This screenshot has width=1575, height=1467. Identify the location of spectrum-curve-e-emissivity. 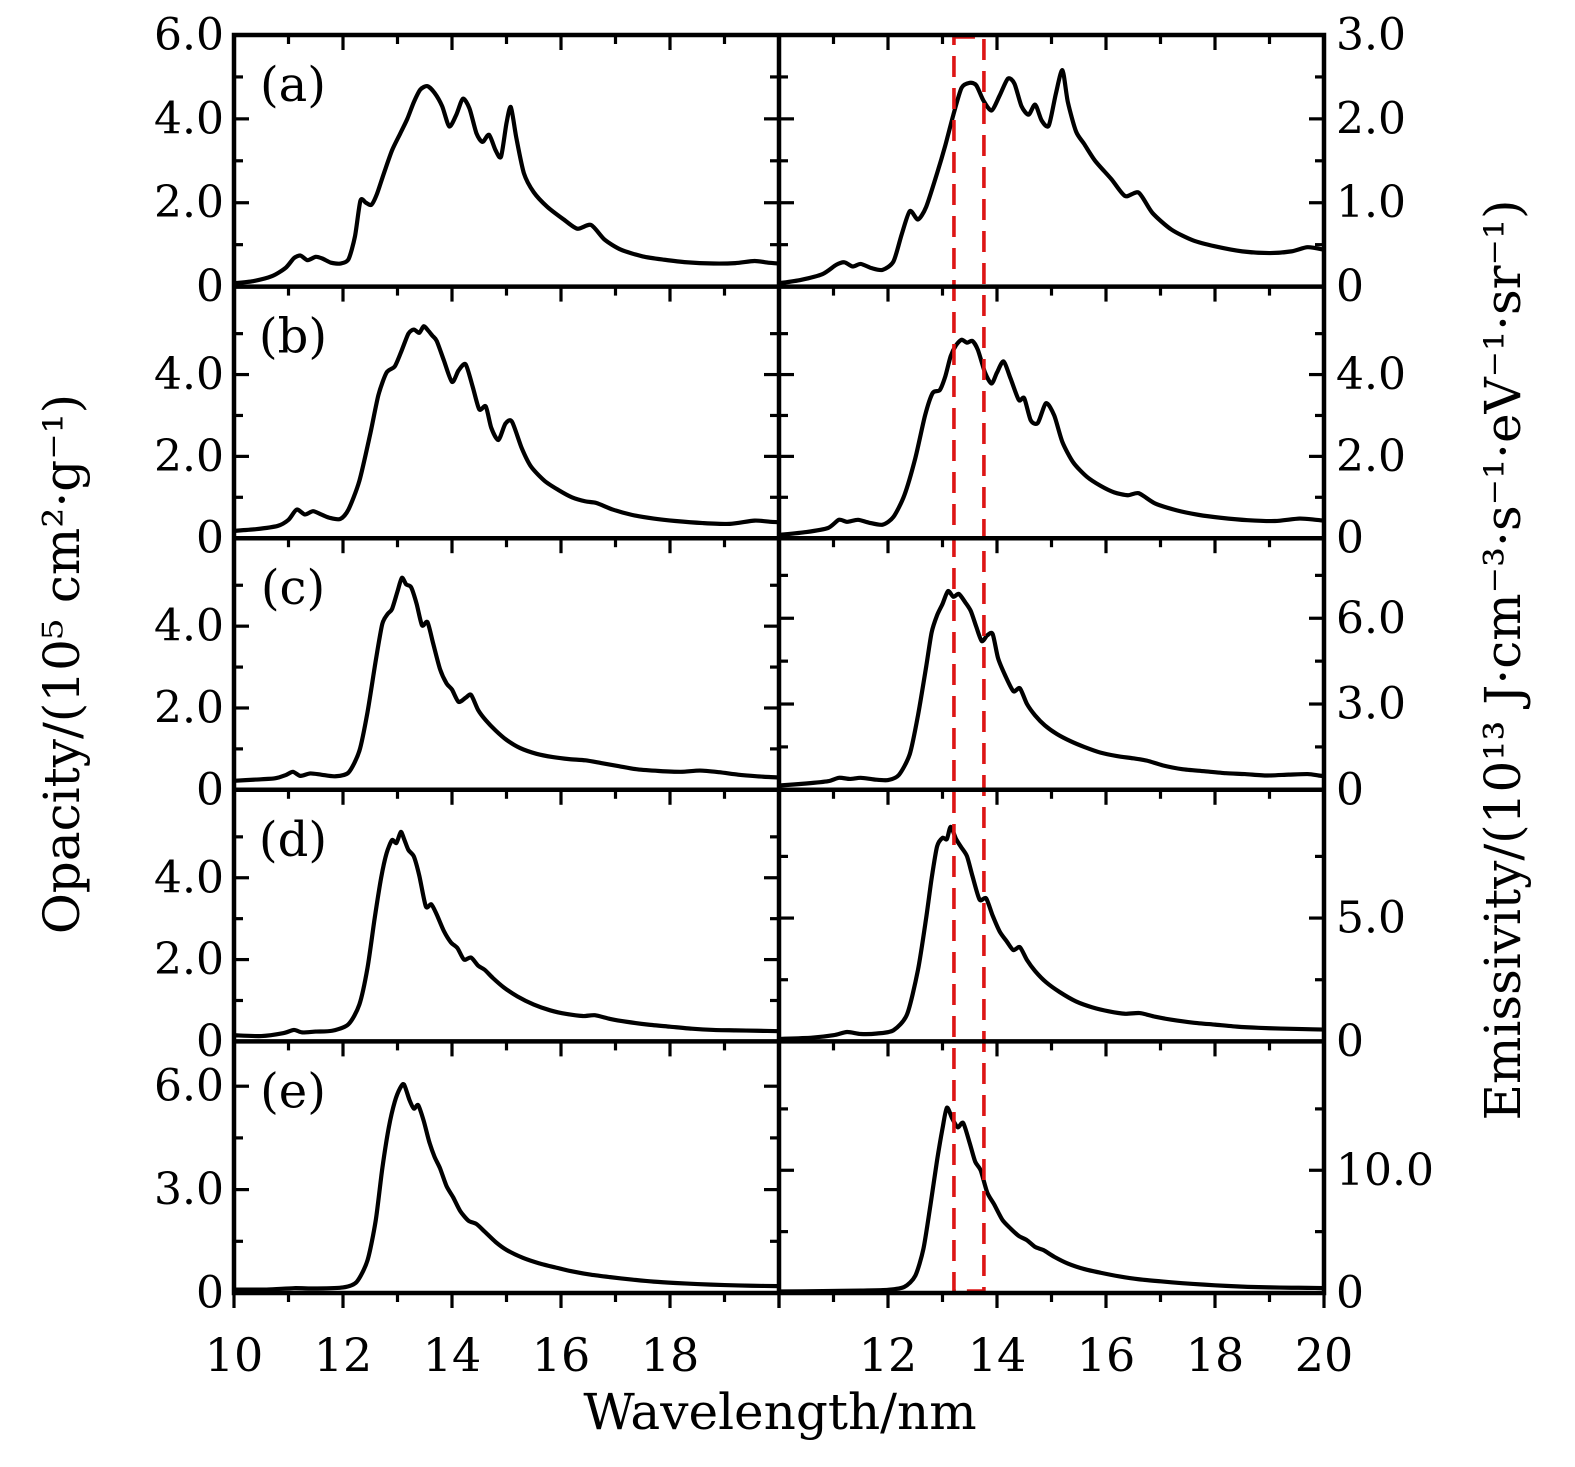
(1051, 1199).